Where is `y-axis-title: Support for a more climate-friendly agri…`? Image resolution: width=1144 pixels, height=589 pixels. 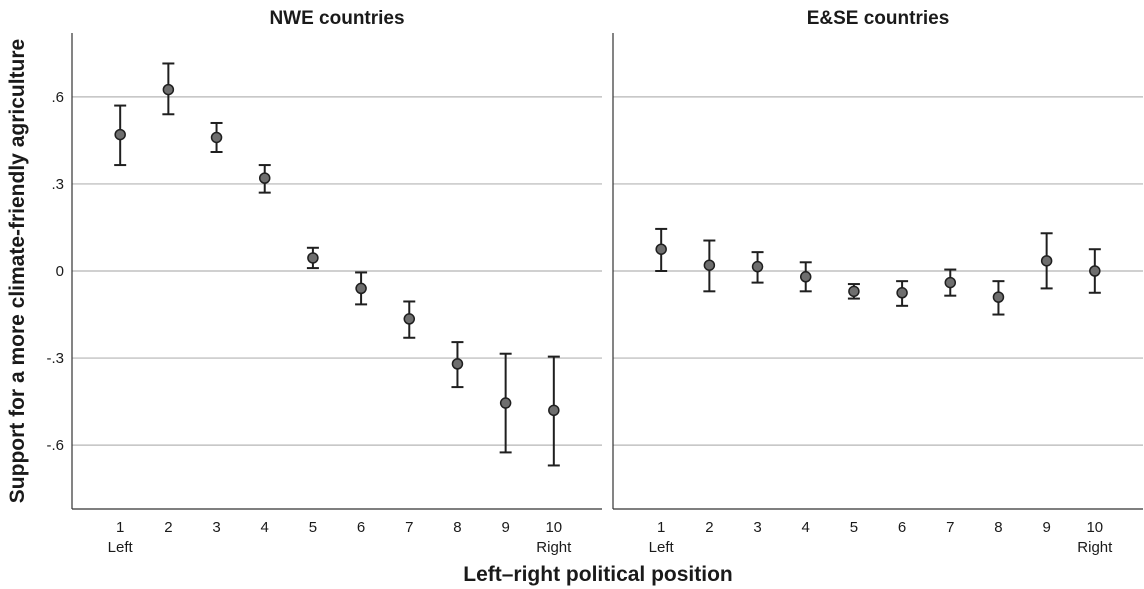 y-axis-title: Support for a more climate-friendly agri… is located at coordinates (17, 271).